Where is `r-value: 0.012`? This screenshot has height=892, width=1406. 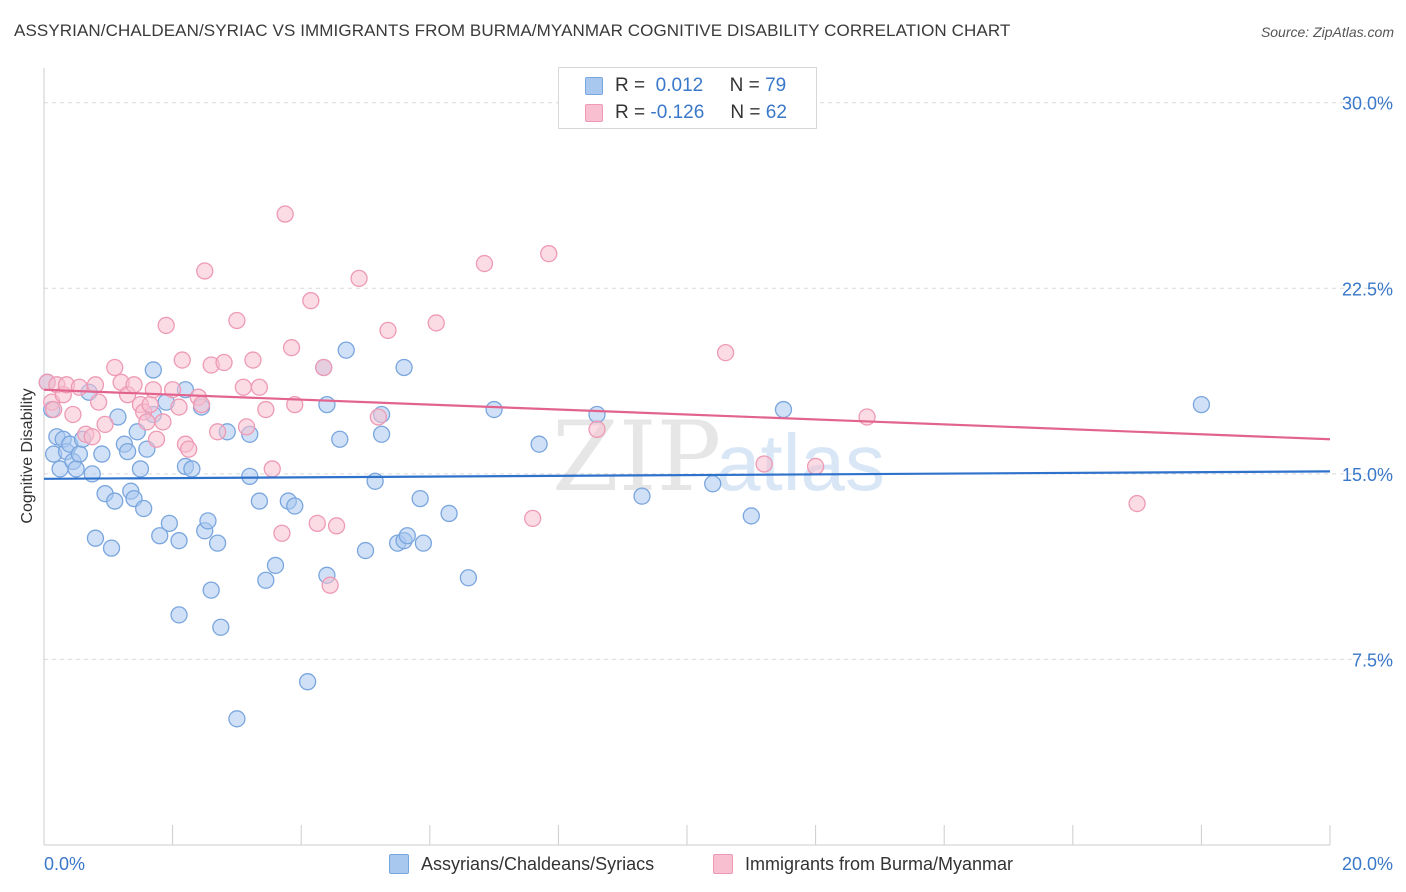 r-value: 0.012 is located at coordinates (679, 85).